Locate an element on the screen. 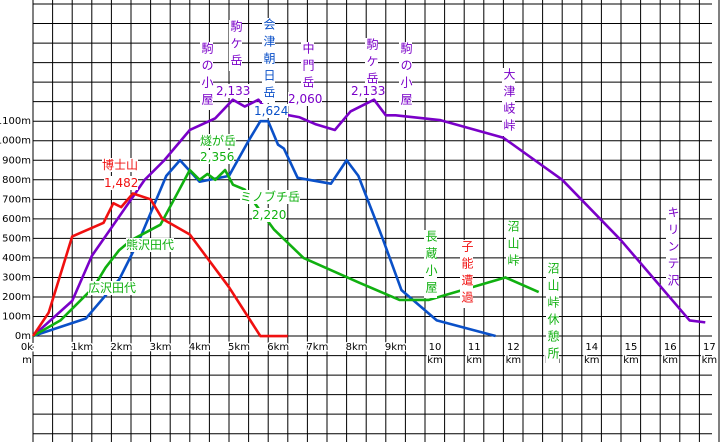  x-tick-label: 9km is located at coordinates (396, 347).